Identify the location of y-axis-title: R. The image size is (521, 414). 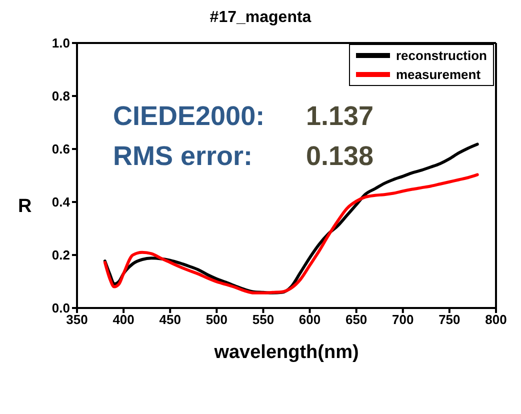
(25, 207).